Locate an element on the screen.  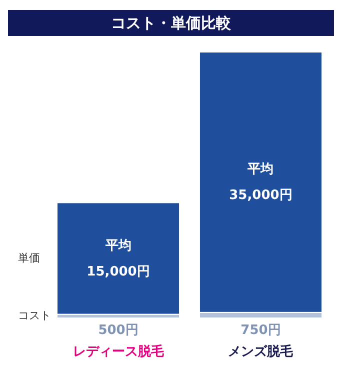
data-label: 500円 is located at coordinates (118, 330).